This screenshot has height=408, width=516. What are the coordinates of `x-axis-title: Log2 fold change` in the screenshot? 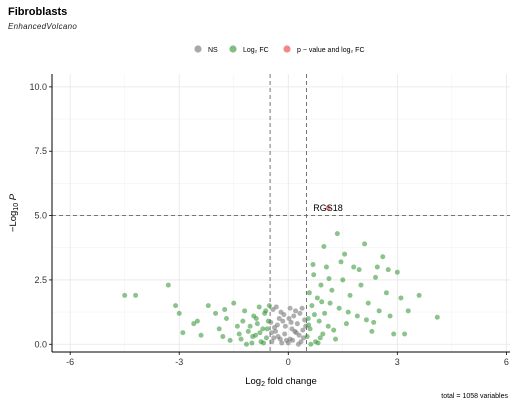 It's located at (281, 382).